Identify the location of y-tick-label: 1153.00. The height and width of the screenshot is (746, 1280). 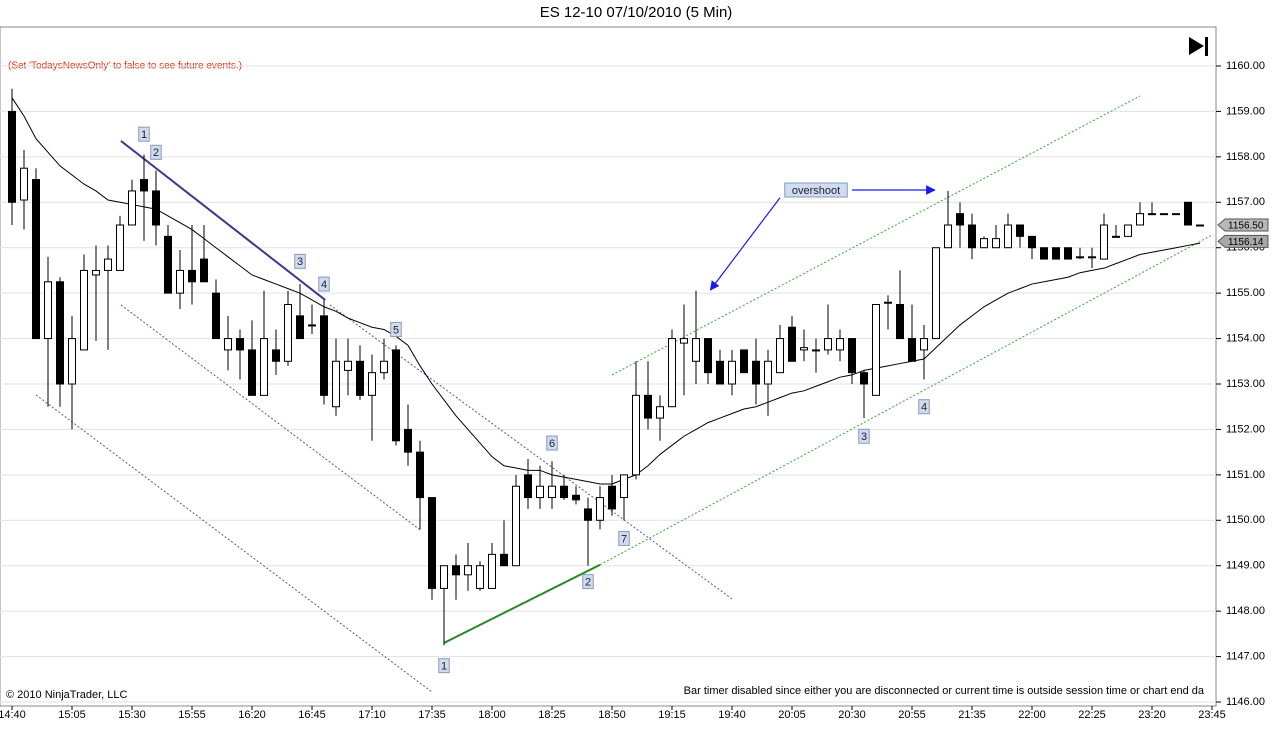
(1245, 384).